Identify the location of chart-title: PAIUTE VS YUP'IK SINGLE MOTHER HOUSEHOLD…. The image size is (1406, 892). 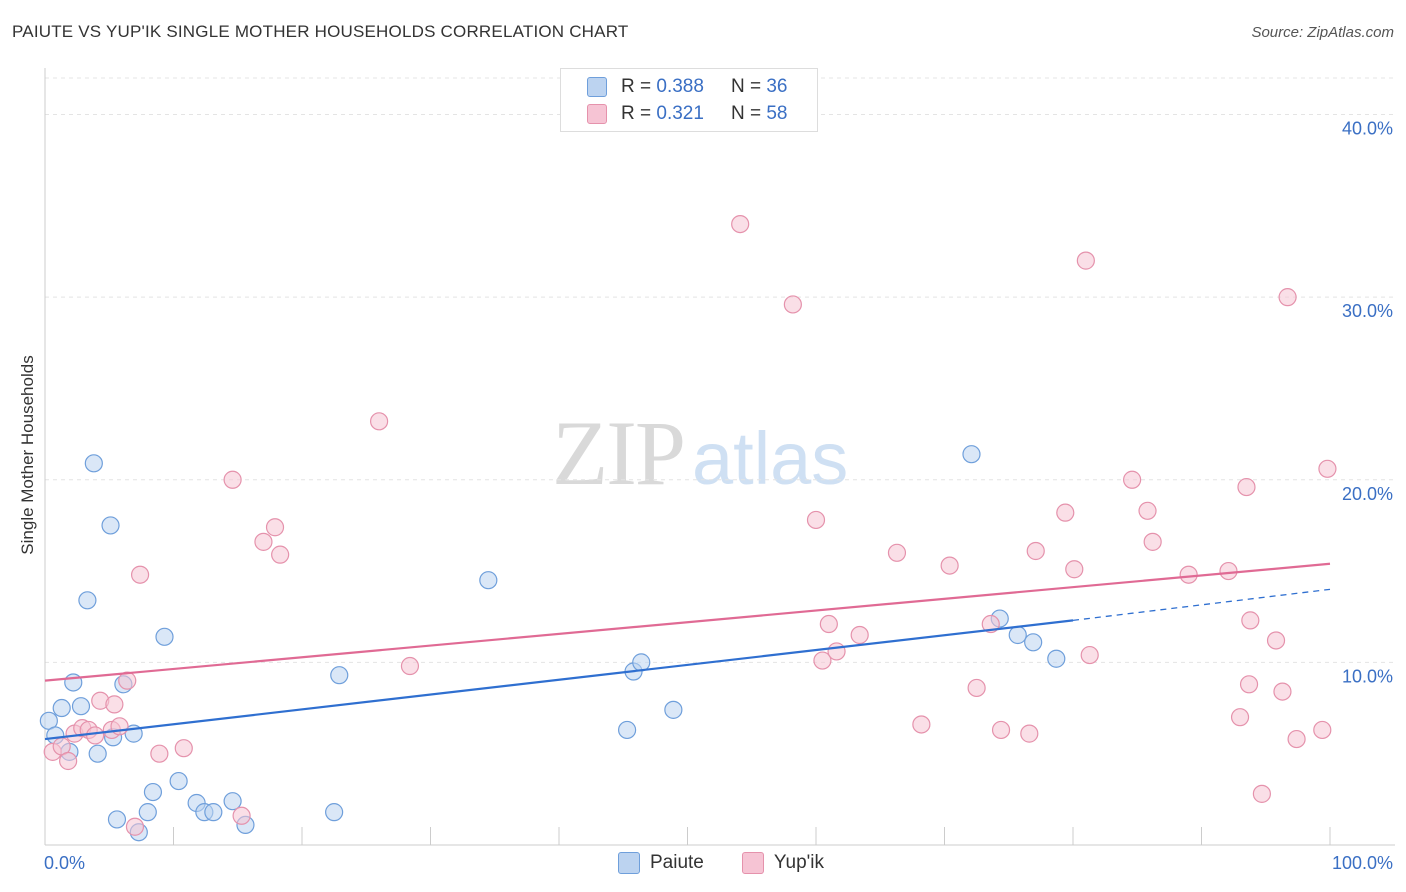
(320, 31).